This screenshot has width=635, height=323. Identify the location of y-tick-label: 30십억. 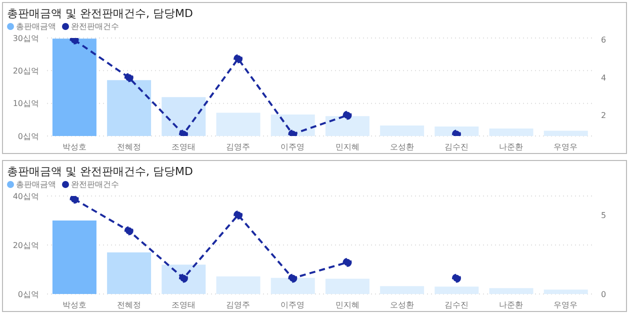
(25, 38).